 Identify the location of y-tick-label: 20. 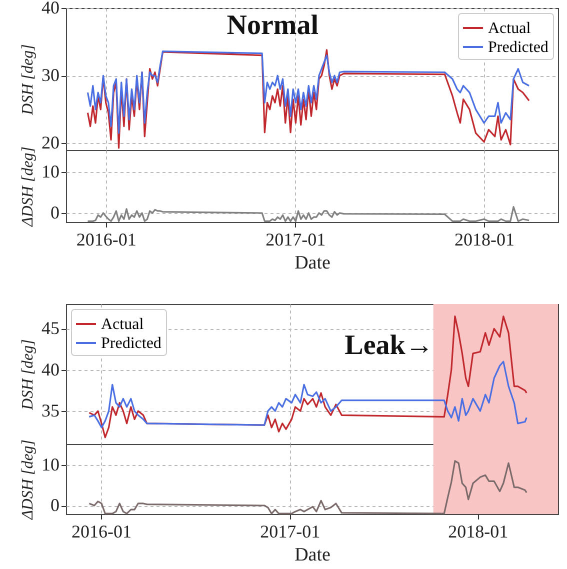
(51, 142).